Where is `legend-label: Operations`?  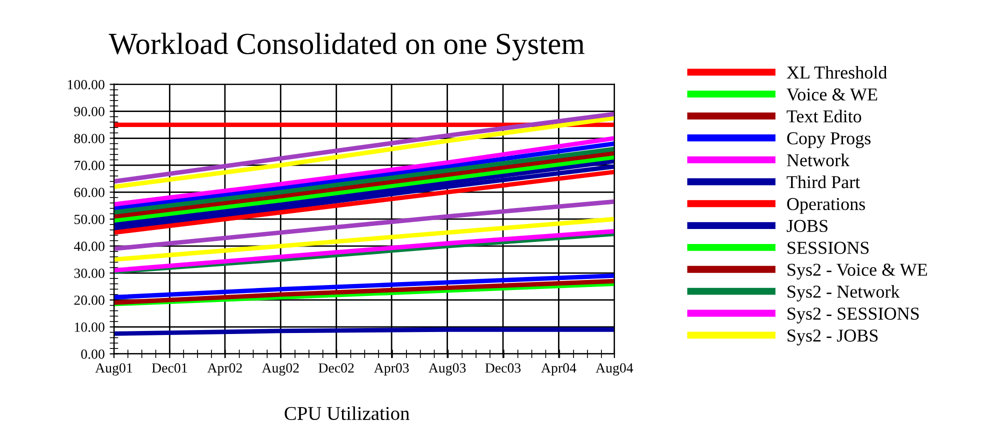 legend-label: Operations is located at coordinates (826, 206).